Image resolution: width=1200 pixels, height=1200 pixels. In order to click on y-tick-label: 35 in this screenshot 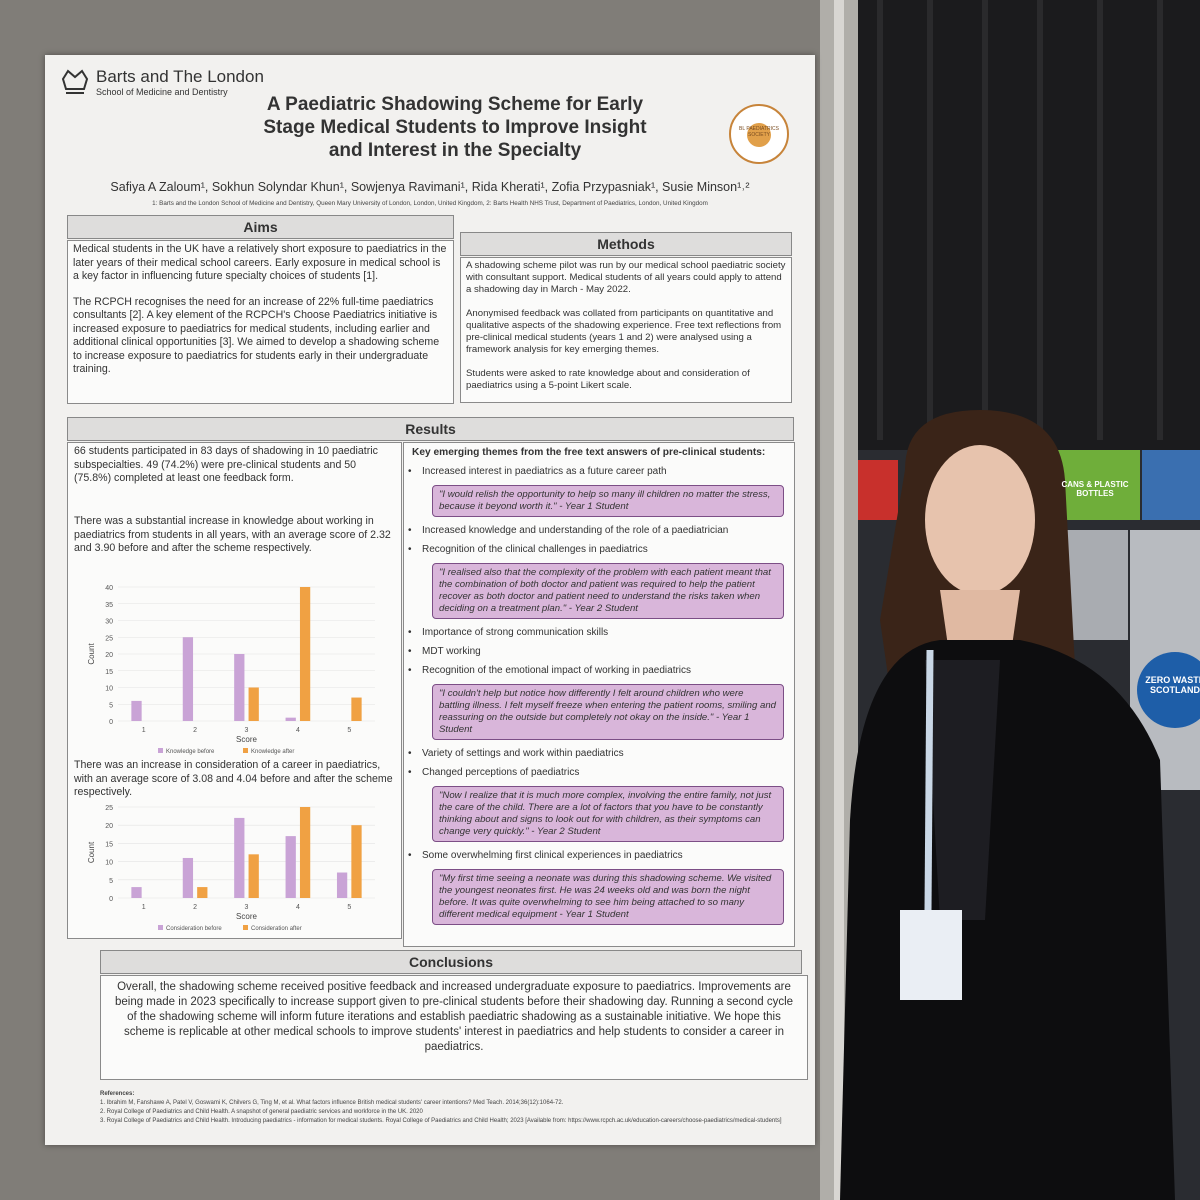, I will do `click(109, 605)`.